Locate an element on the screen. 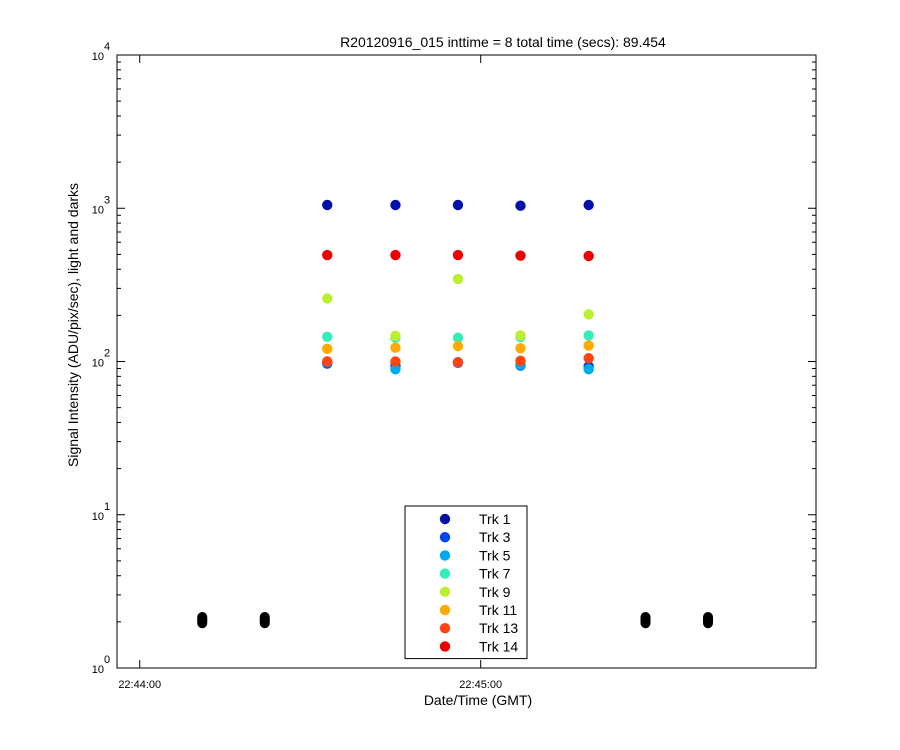 Image resolution: width=900 pixels, height=750 pixels. y-tick-label-exponent: 2 is located at coordinates (107, 354).